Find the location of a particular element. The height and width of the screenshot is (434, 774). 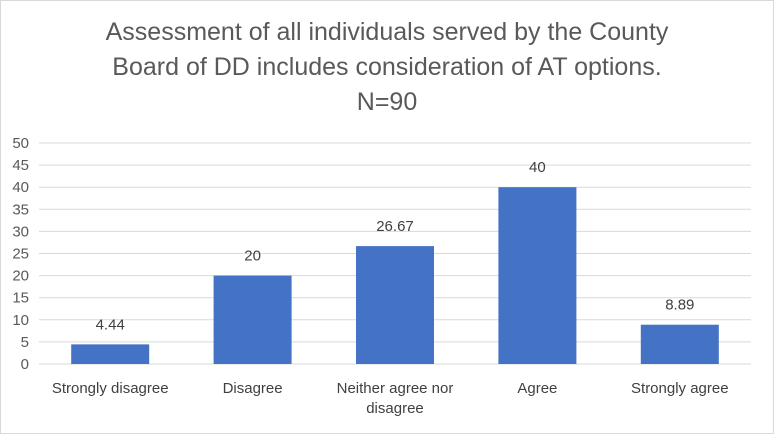

data-label: 8.89 is located at coordinates (679, 305).